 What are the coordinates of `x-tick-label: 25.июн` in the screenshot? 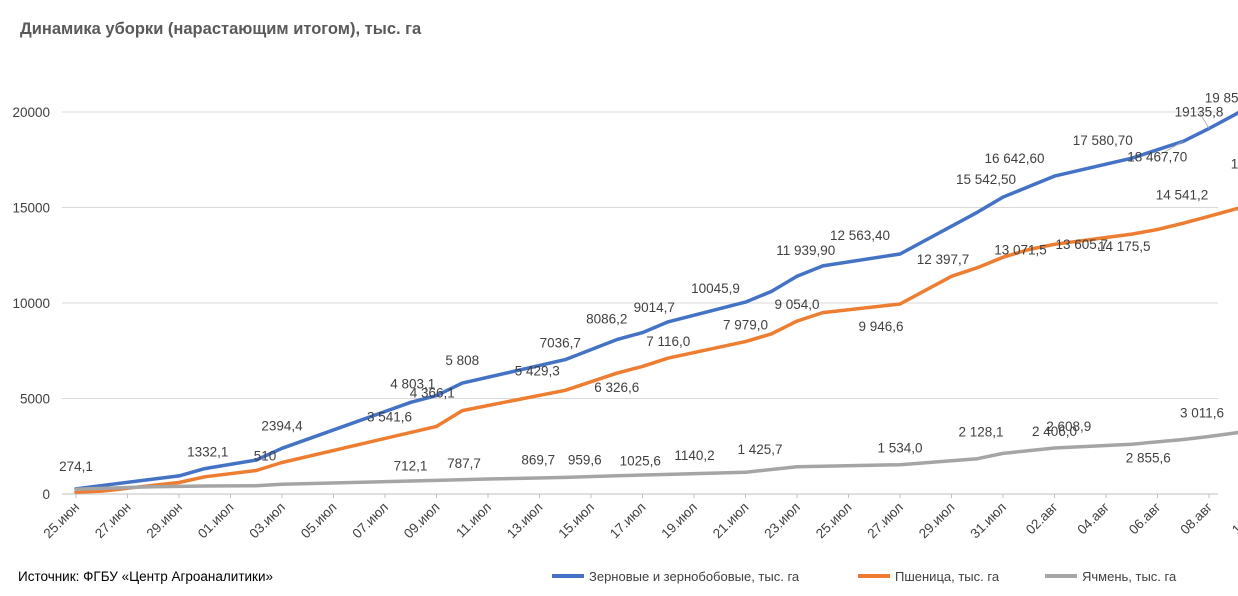 It's located at (61, 521).